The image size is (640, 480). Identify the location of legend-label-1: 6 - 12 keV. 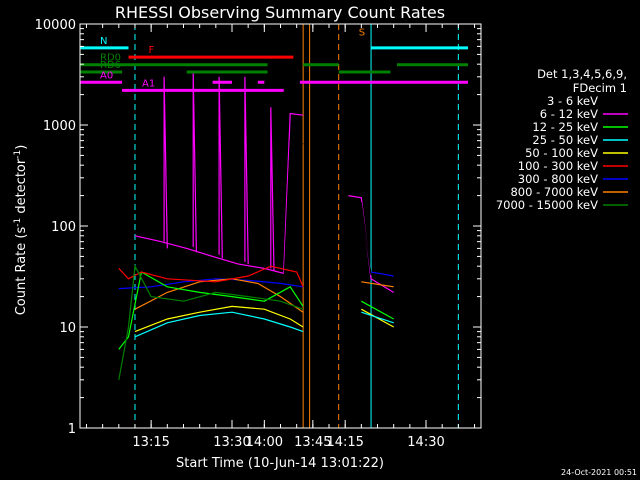
(569, 114).